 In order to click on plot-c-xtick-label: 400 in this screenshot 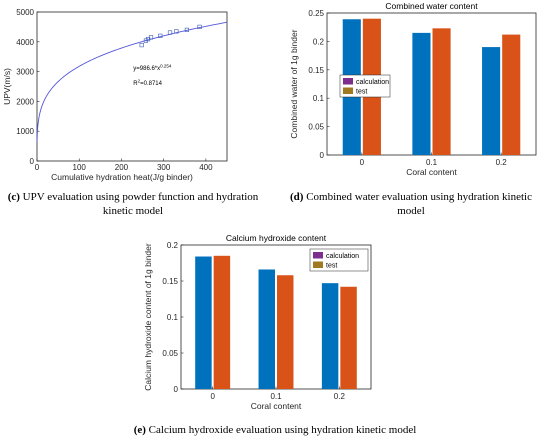, I will do `click(206, 167)`.